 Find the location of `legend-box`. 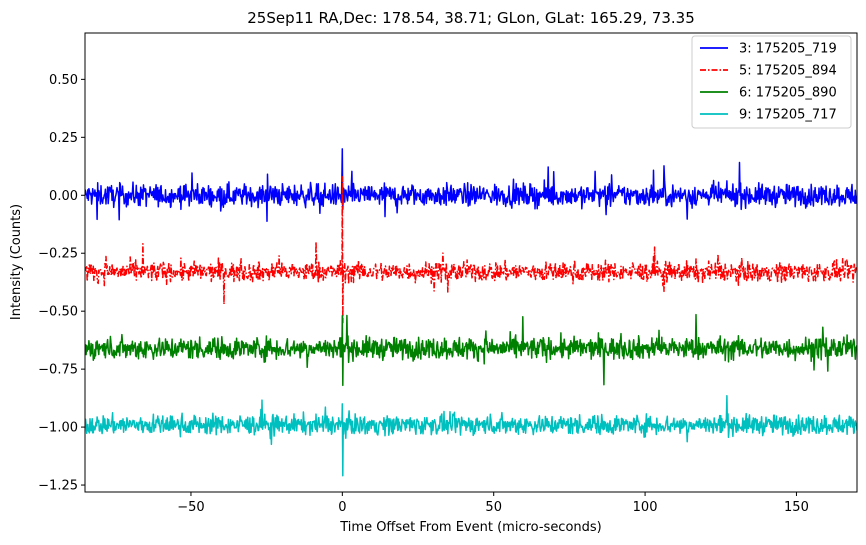

legend-box is located at coordinates (771, 82).